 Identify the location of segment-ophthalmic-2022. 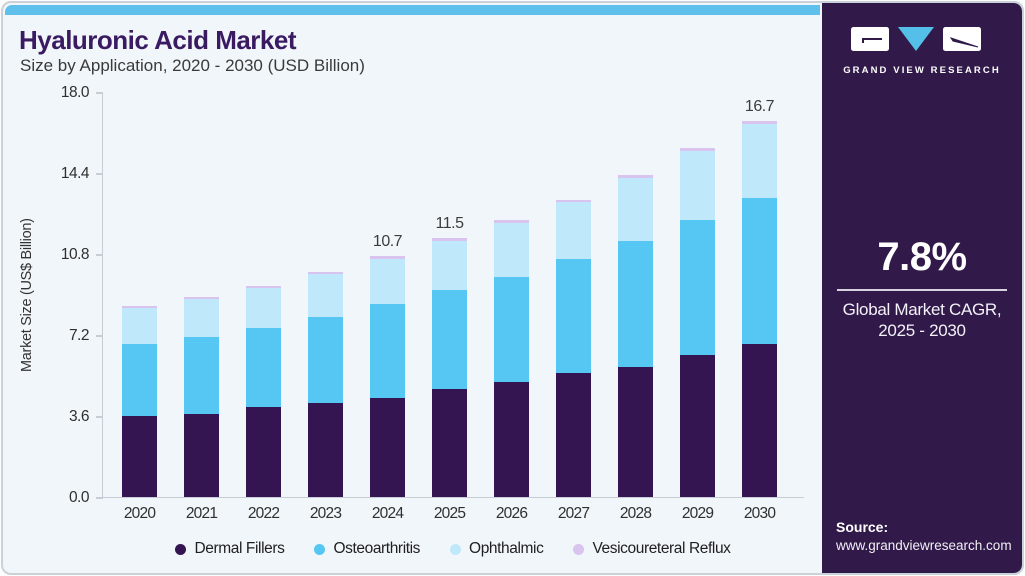
(263, 308).